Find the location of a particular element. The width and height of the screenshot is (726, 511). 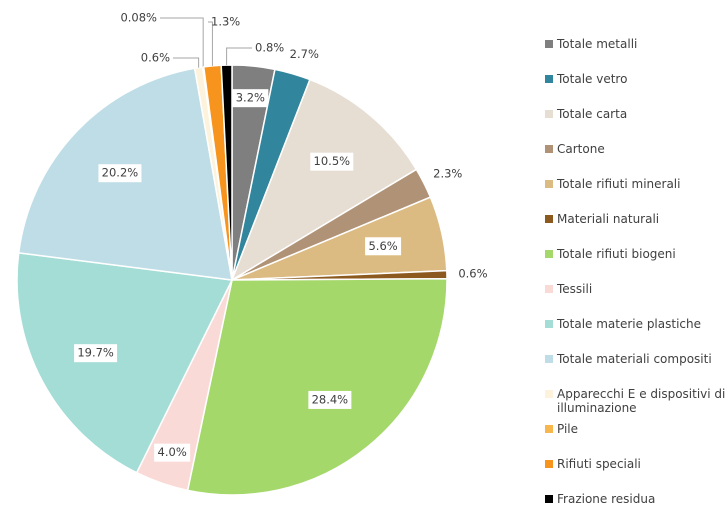

legend-item: Rifiuti speciali is located at coordinates (635, 464).